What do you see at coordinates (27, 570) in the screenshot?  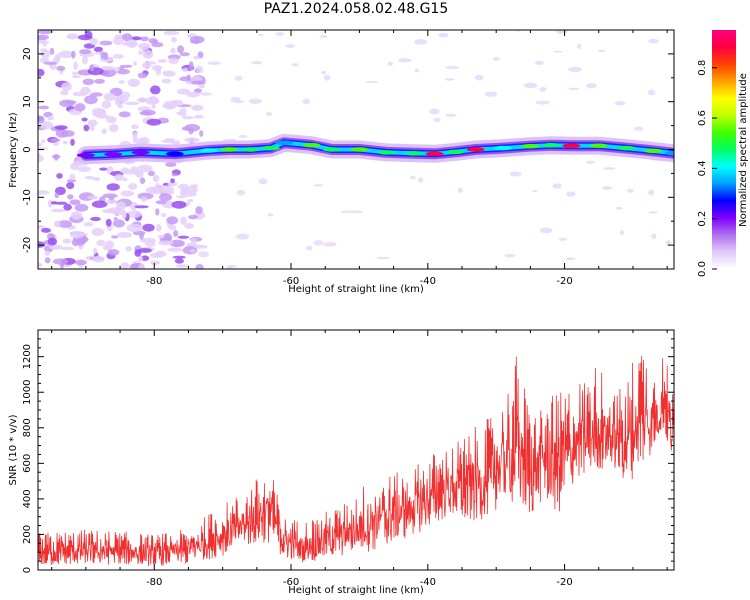 I see `y-tick-label: 0` at bounding box center [27, 570].